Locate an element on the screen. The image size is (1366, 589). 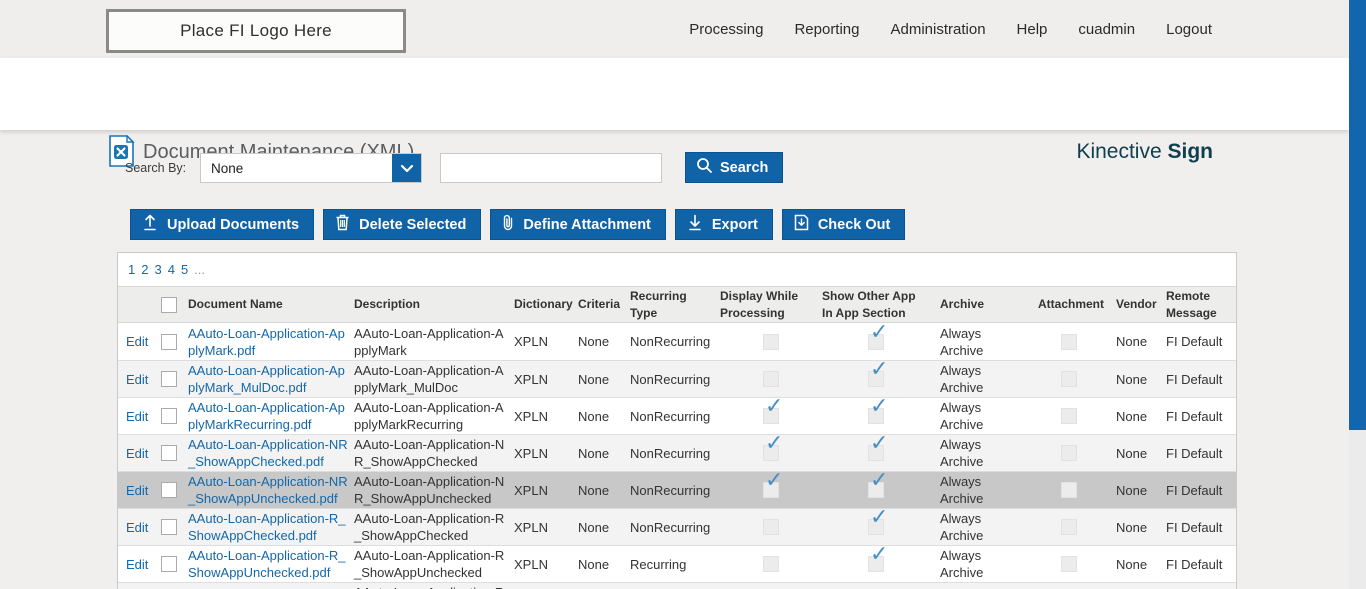
page-link-5: 5 is located at coordinates (184, 269).